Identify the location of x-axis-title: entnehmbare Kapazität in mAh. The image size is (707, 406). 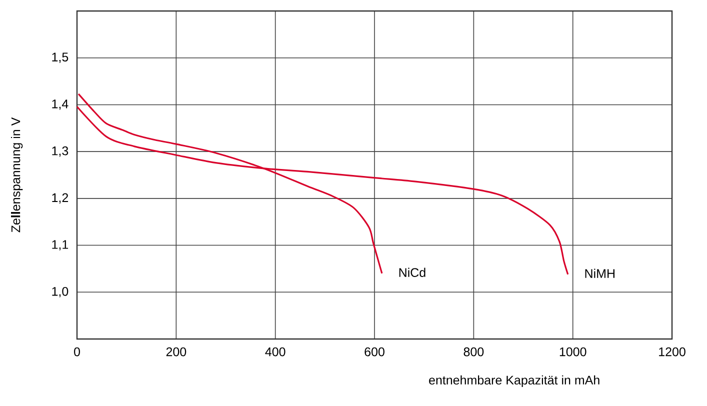
(514, 381).